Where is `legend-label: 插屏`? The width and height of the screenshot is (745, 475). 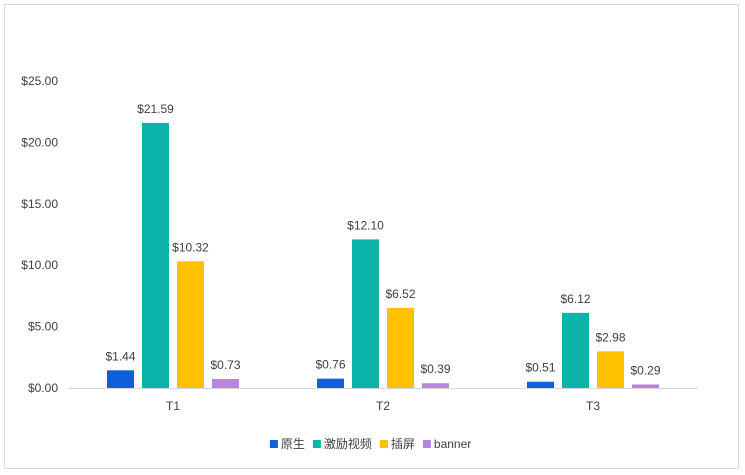
legend-label: 插屏 is located at coordinates (403, 444).